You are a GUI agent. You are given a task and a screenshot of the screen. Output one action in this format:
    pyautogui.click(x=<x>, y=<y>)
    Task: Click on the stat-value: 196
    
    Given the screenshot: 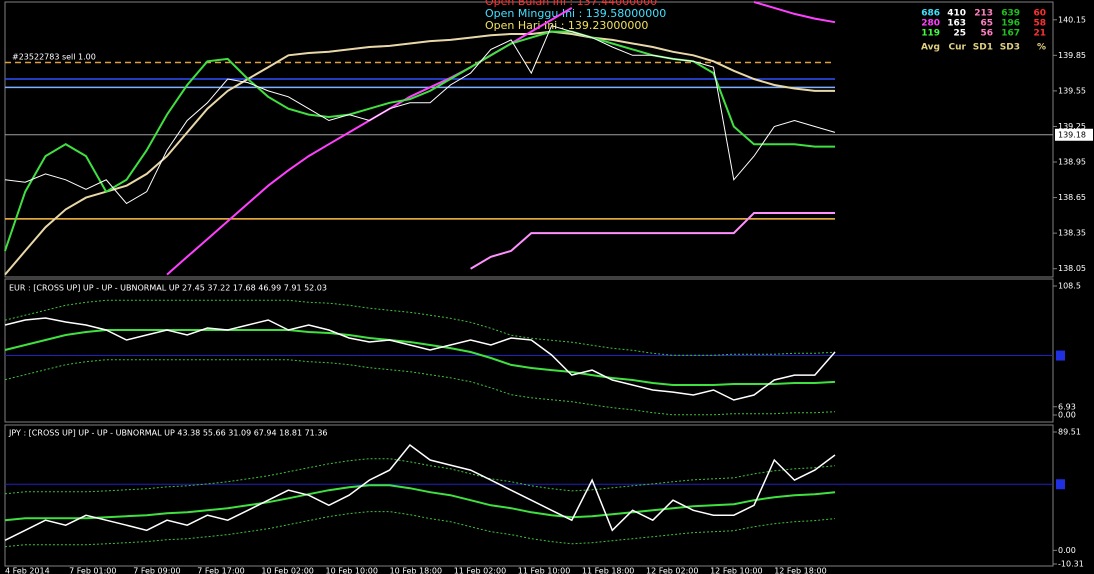 What is the action you would take?
    pyautogui.click(x=1010, y=24)
    